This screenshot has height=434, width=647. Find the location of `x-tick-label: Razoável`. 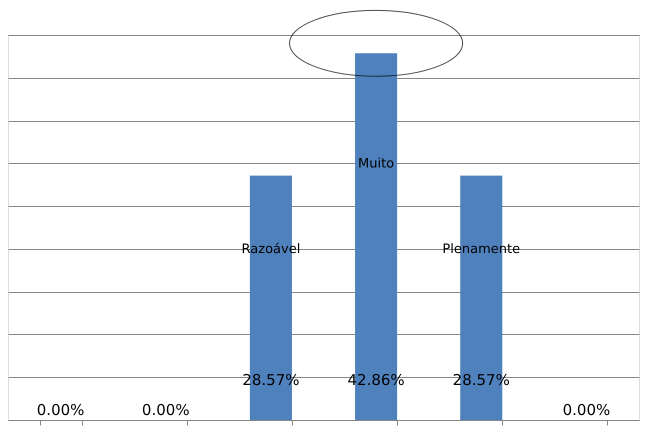

x-tick-label: Razoável is located at coordinates (271, 249).